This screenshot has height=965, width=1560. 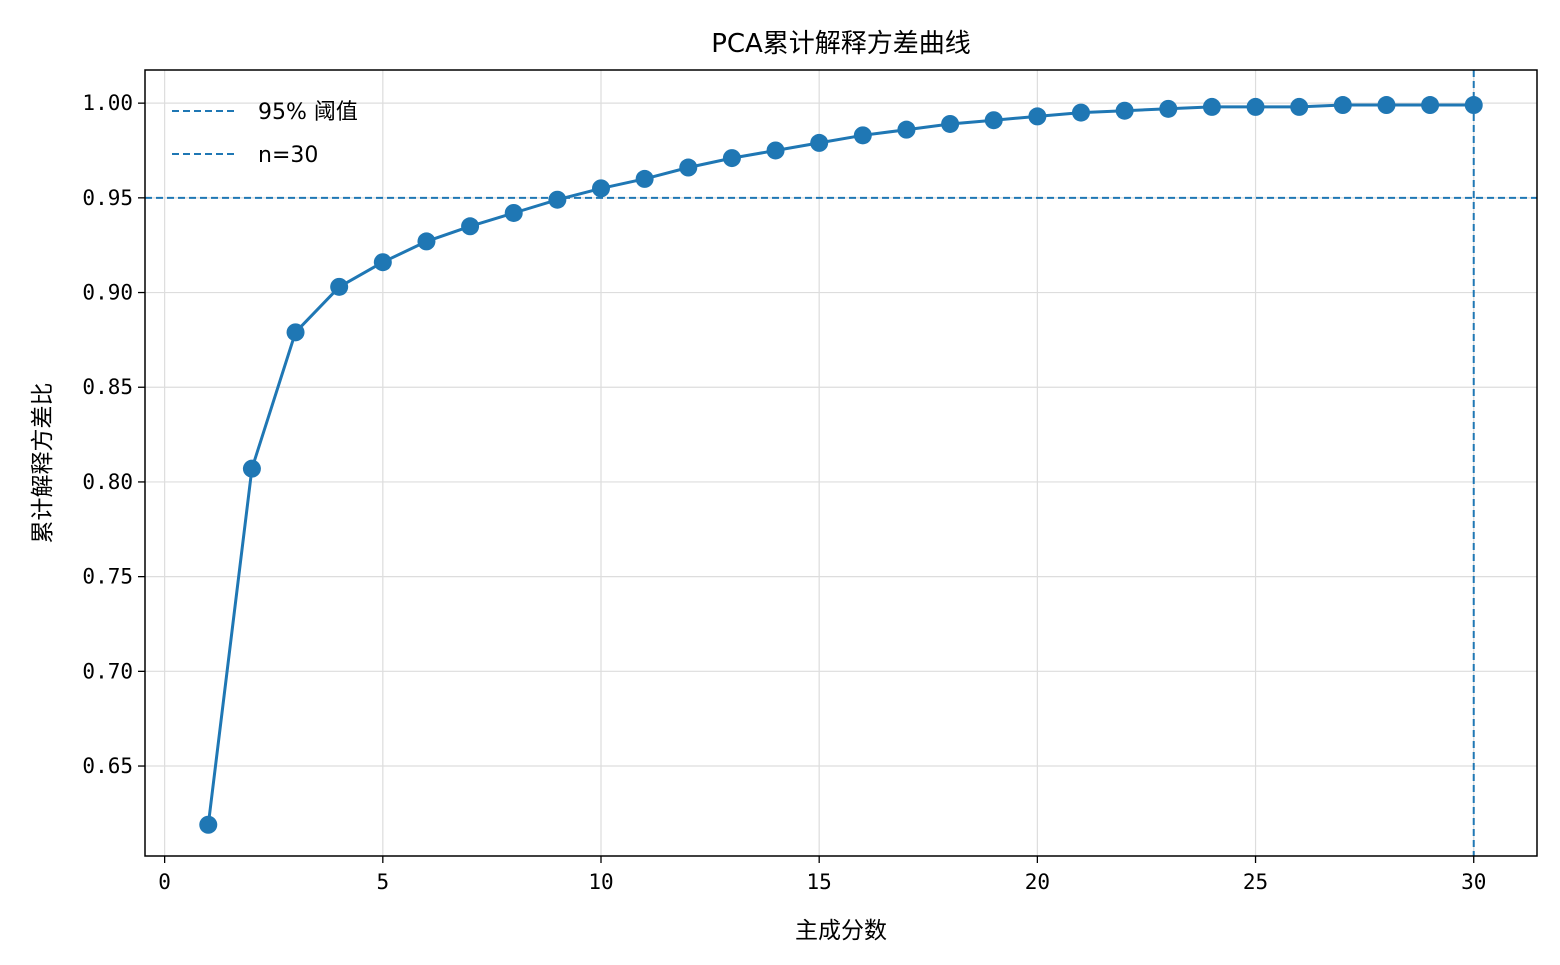 What do you see at coordinates (107, 293) in the screenshot?
I see `y-tick-label: 0.90` at bounding box center [107, 293].